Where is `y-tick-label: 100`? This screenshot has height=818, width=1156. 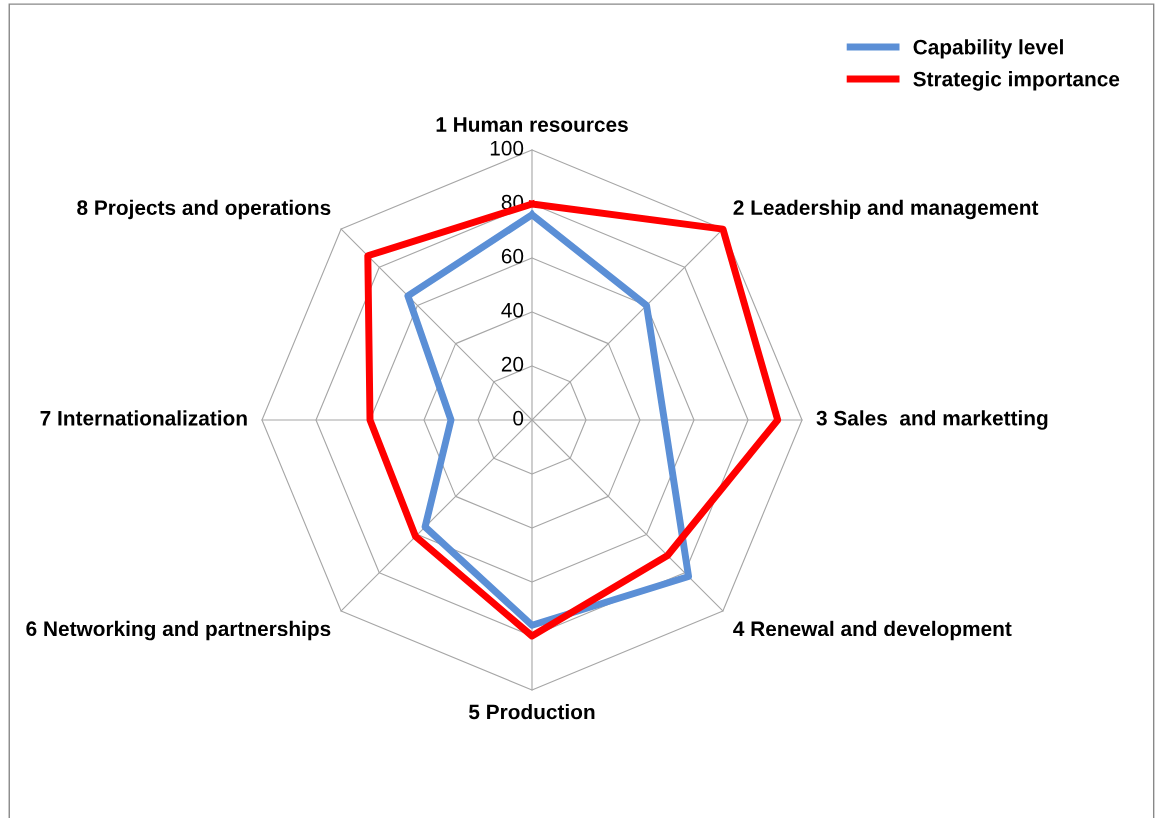
y-tick-label: 100 is located at coordinates (507, 148).